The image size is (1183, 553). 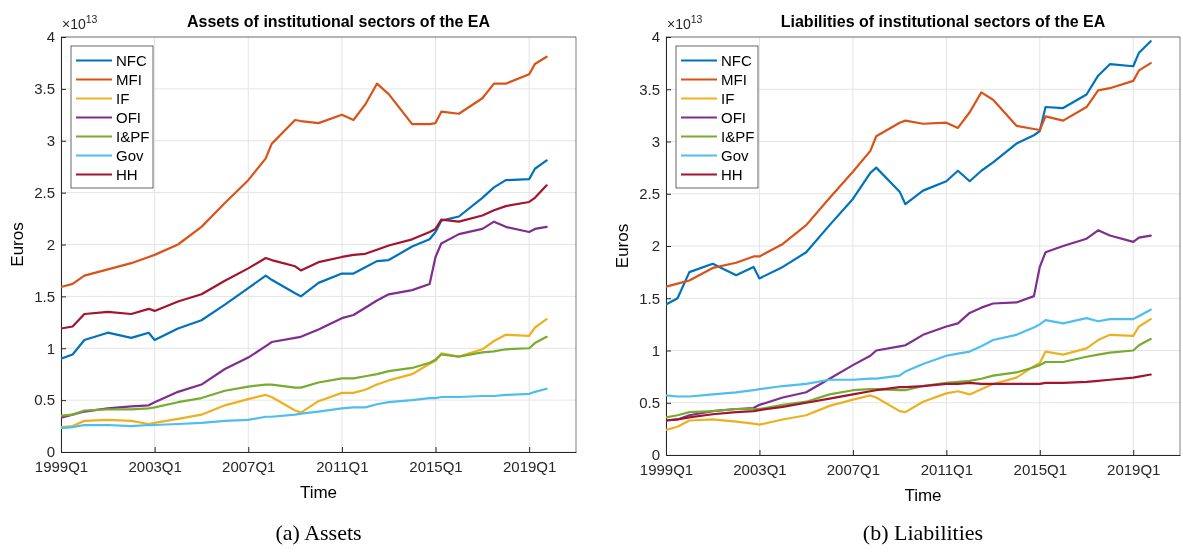 What do you see at coordinates (923, 532) in the screenshot?
I see `text: (b) Liabilities` at bounding box center [923, 532].